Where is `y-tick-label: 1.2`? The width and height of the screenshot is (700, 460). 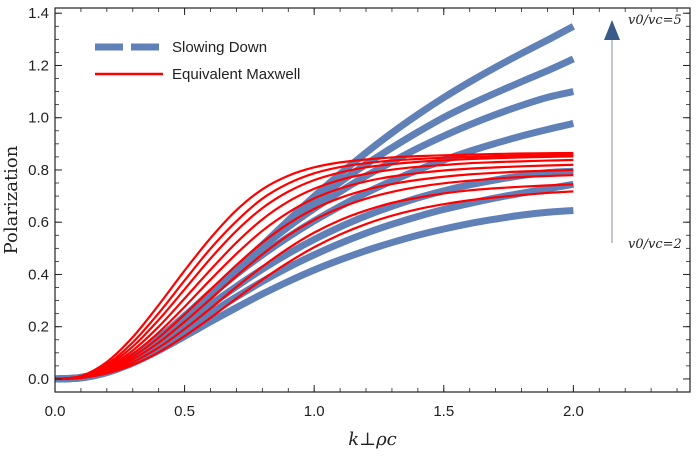
y-tick-label: 1.2 is located at coordinates (38, 65).